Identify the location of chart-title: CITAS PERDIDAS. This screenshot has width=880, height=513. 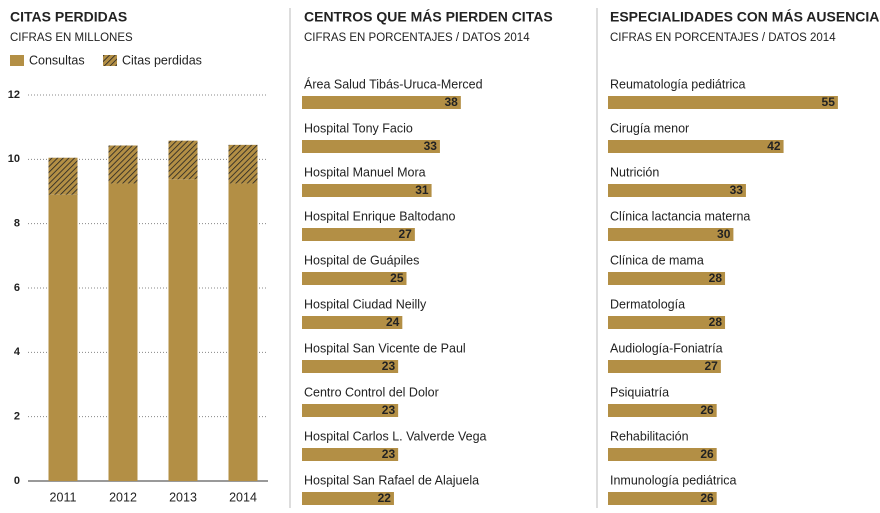
(68, 17).